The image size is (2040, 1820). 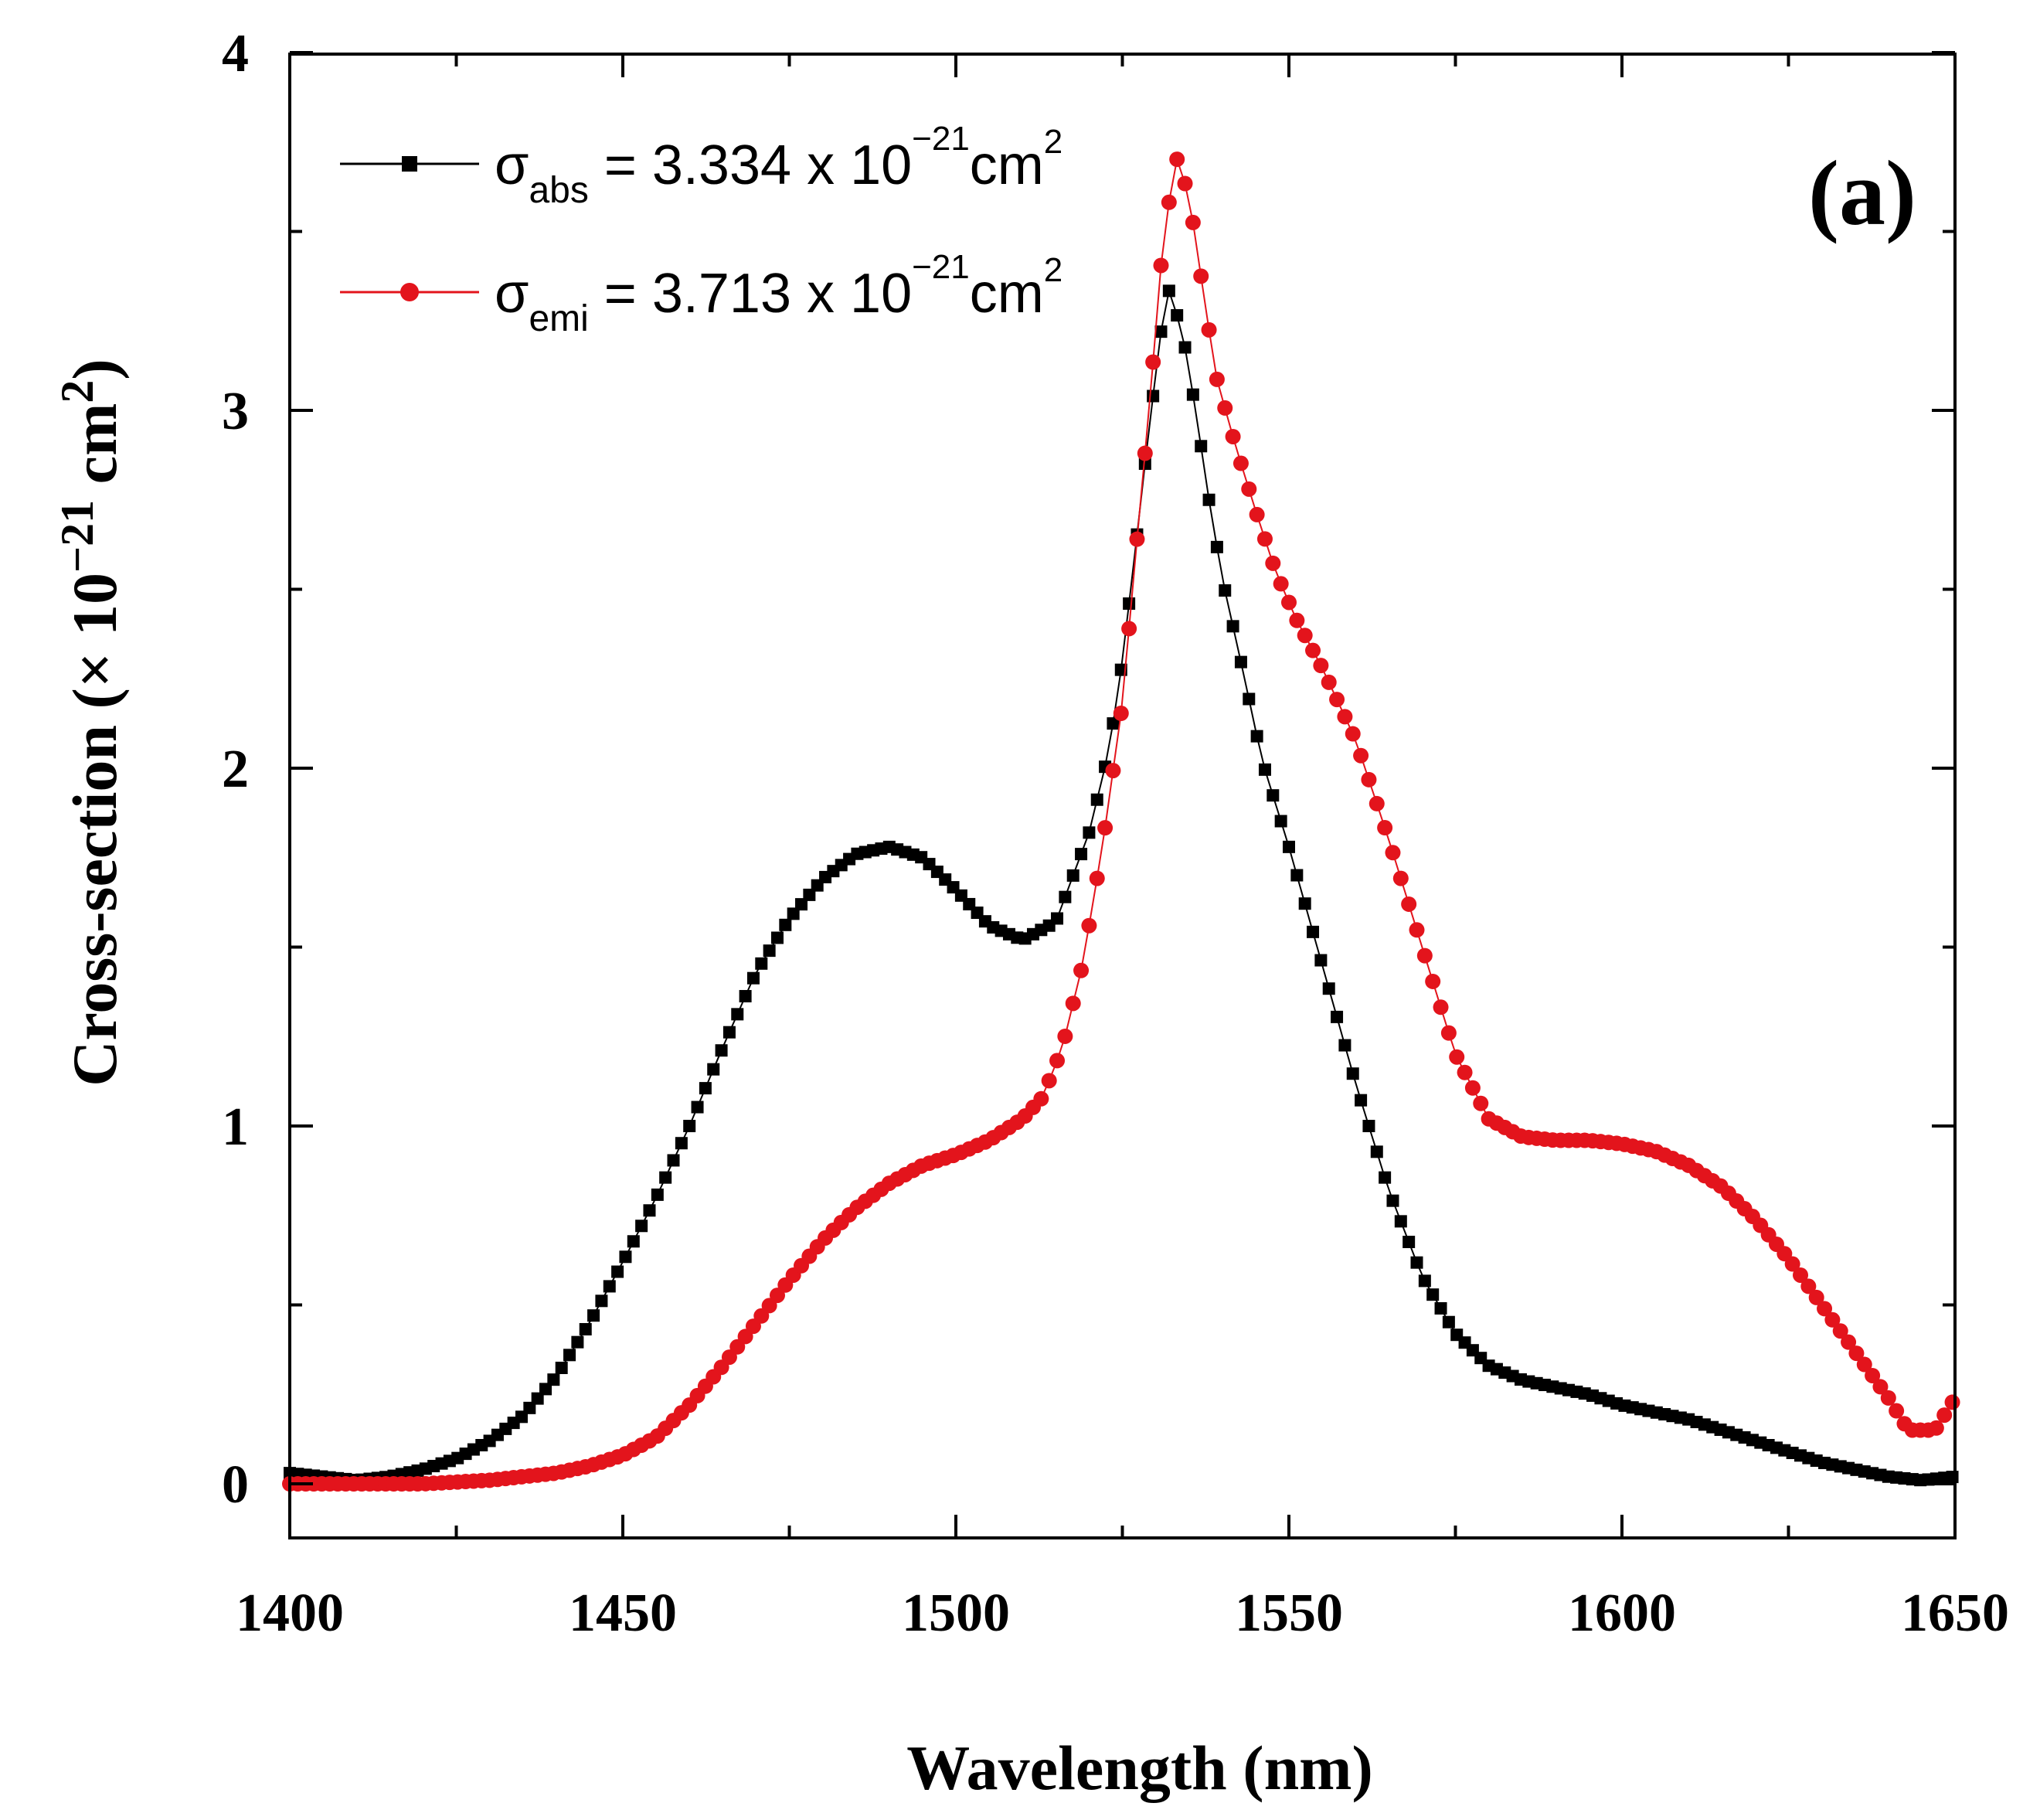 I want to click on legend-text: = 3.334 x 10, so click(x=750, y=165).